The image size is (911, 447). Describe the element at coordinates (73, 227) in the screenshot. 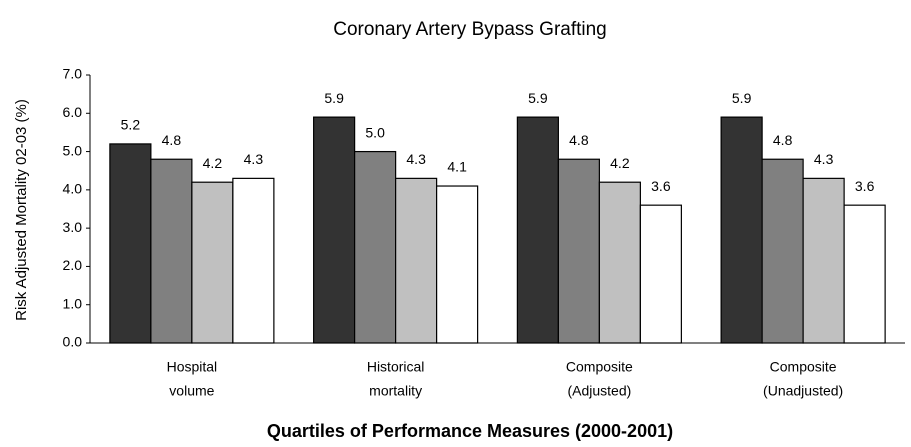

I see `y-tick-label: 3.0` at that location.